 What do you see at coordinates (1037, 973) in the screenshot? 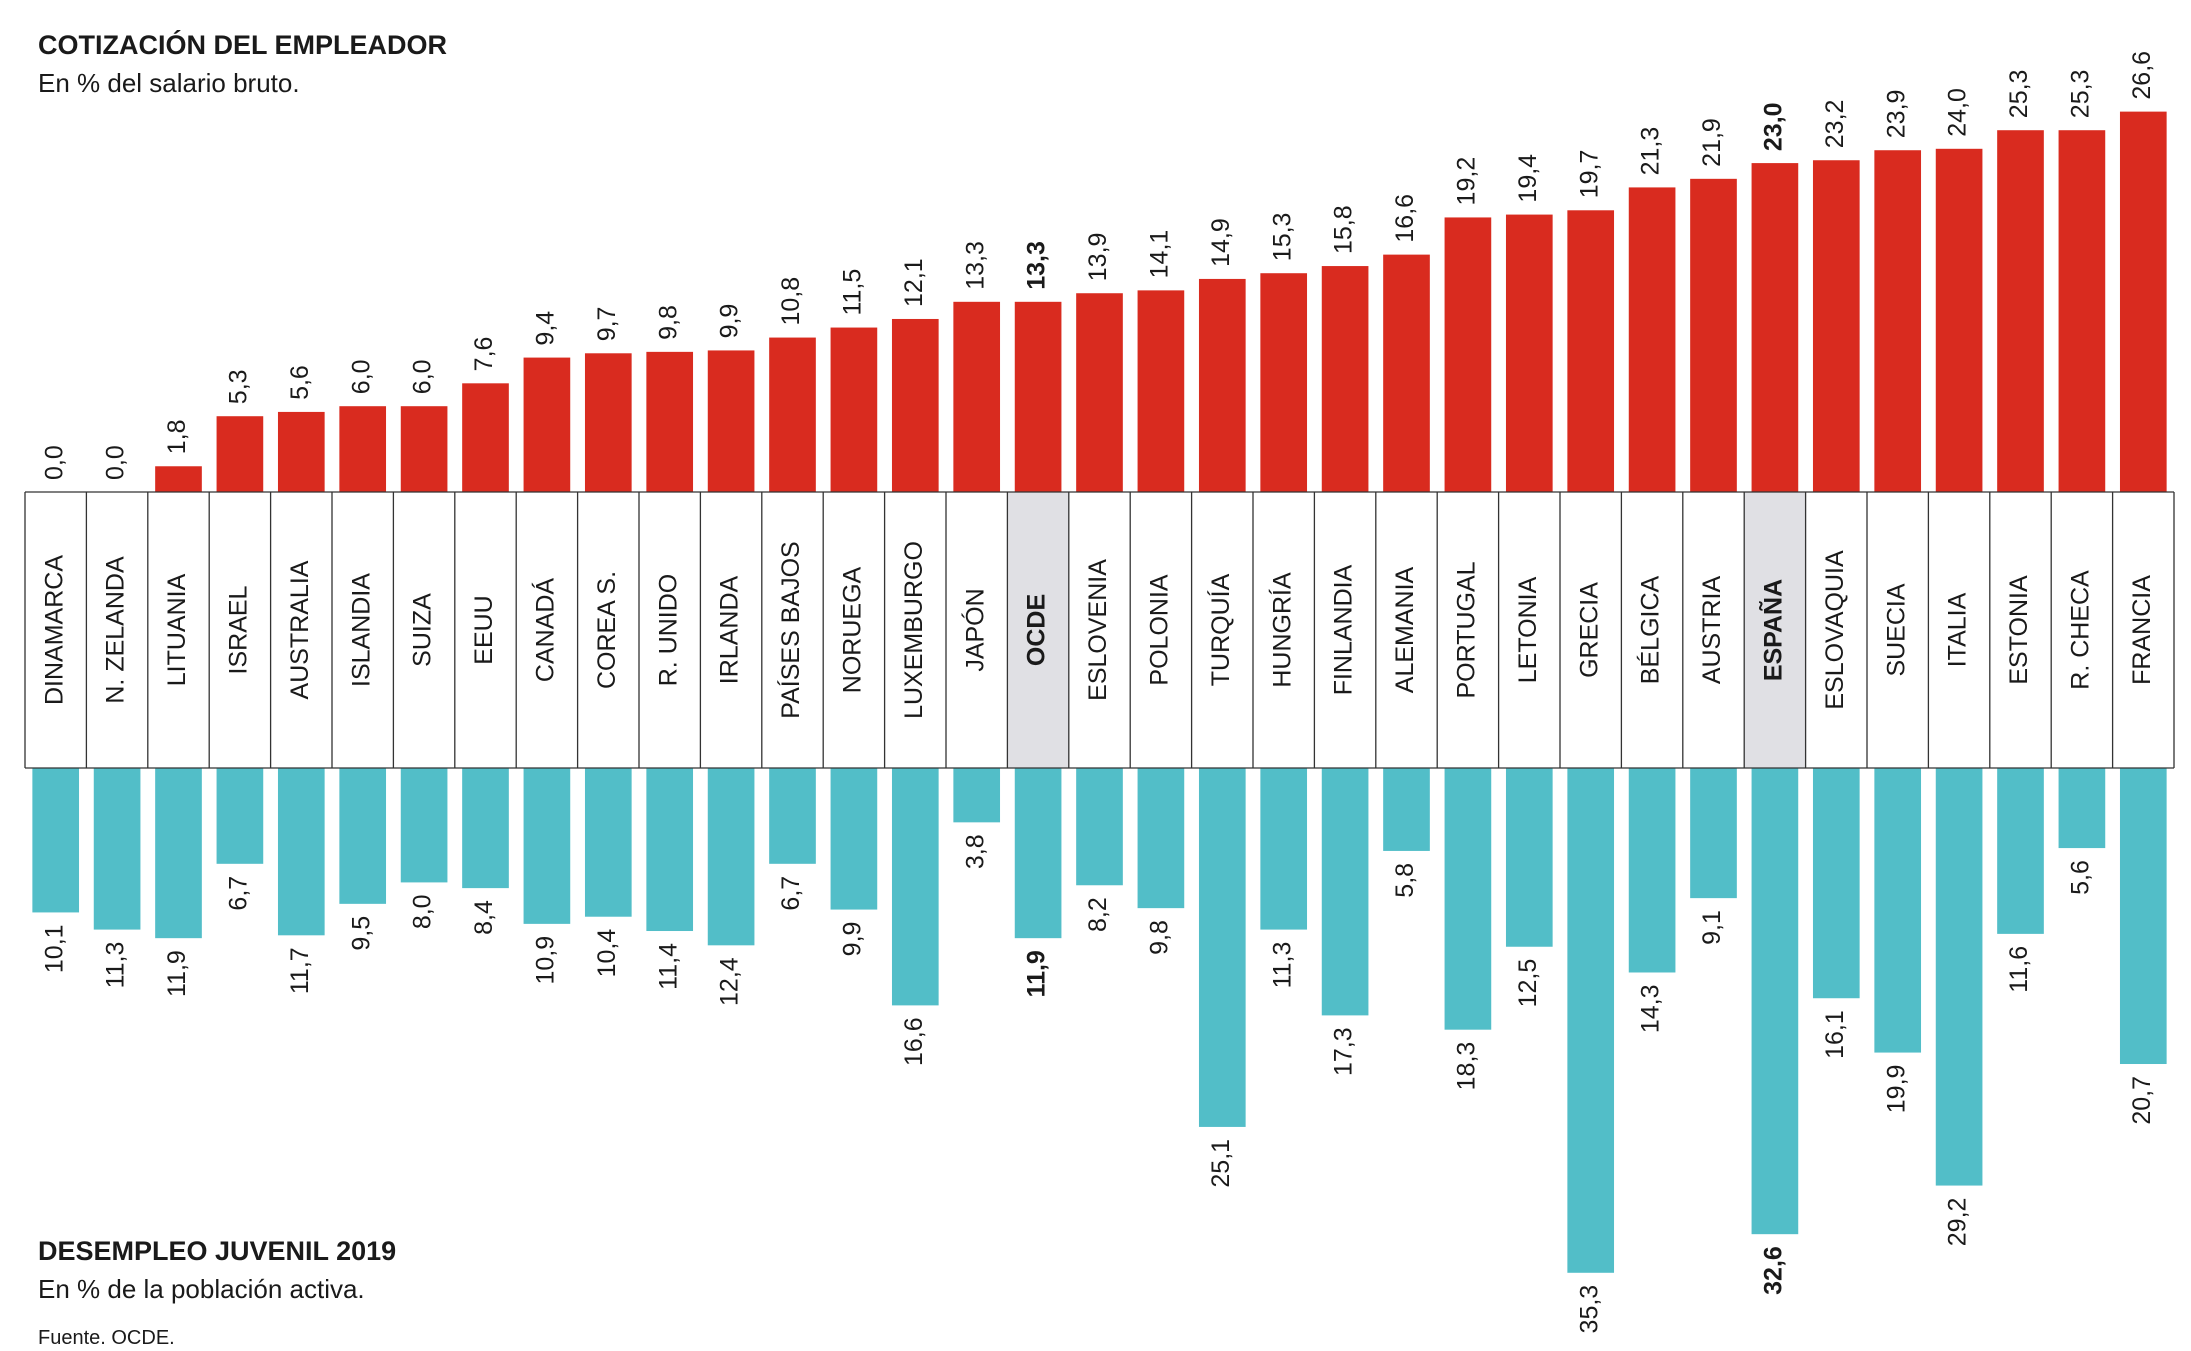
I see `value-label: 11,9` at bounding box center [1037, 973].